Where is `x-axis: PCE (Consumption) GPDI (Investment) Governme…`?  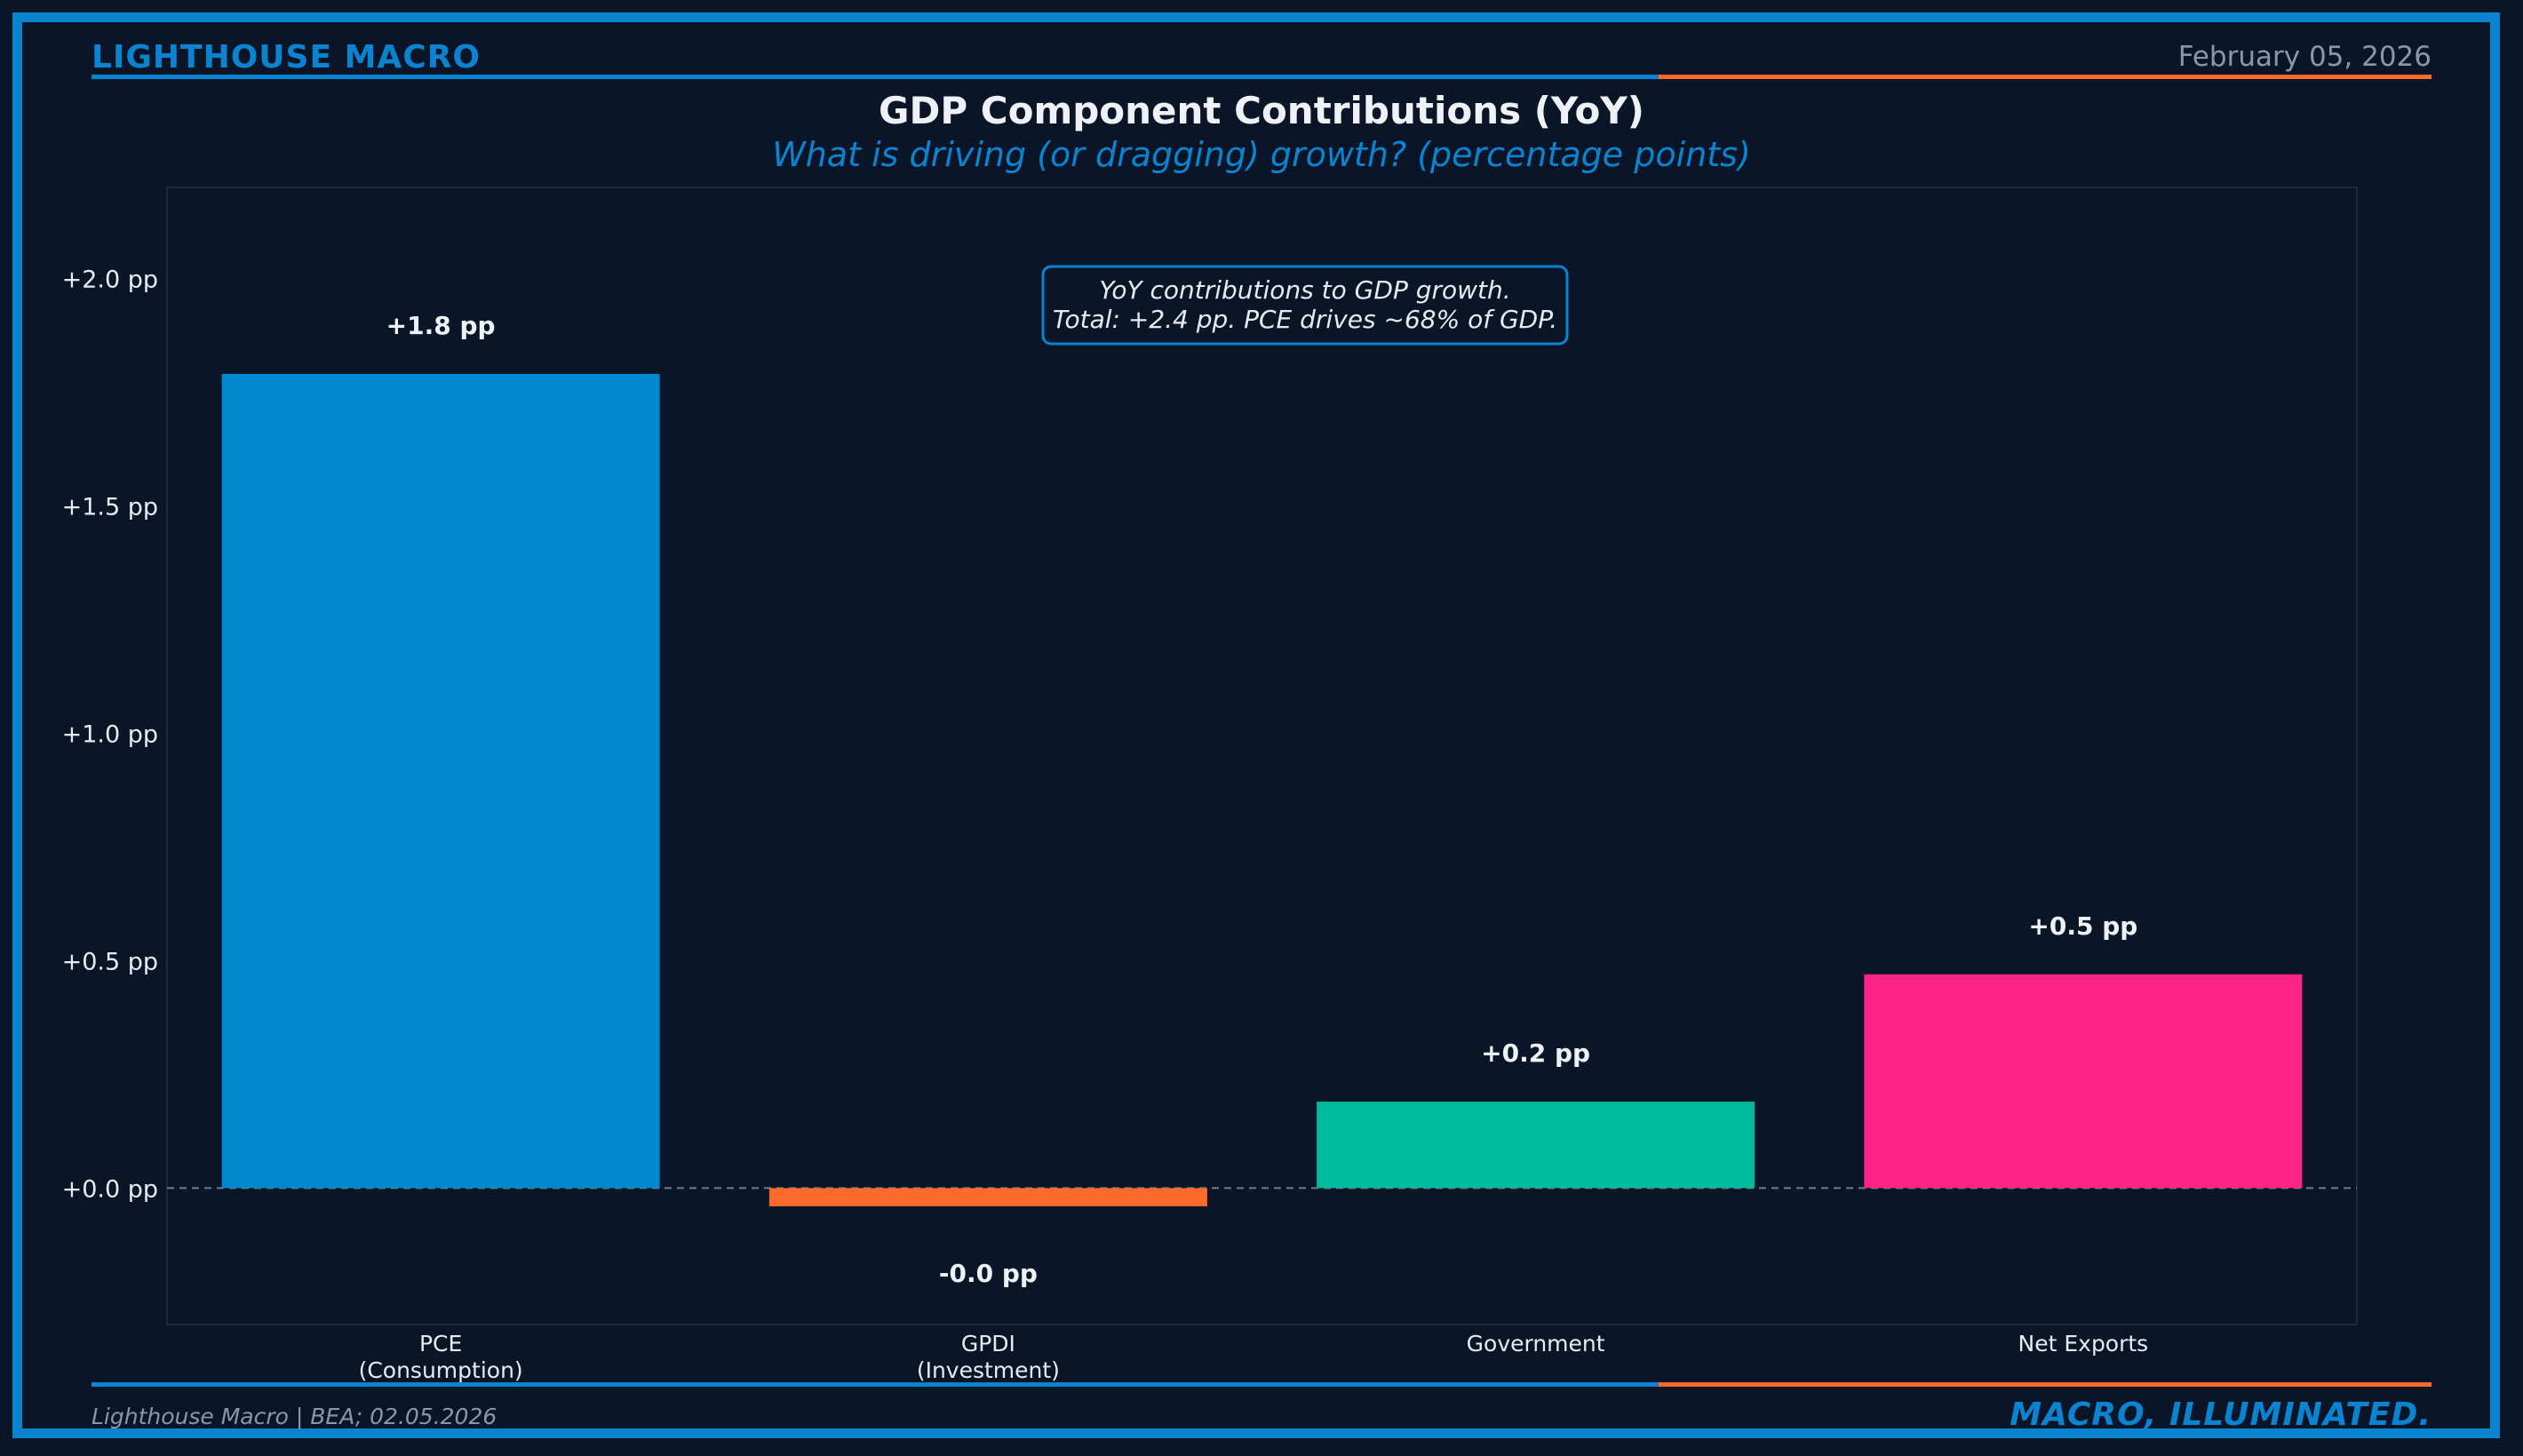 x-axis: PCE (Consumption) GPDI (Investment) Governme… is located at coordinates (1254, 1357).